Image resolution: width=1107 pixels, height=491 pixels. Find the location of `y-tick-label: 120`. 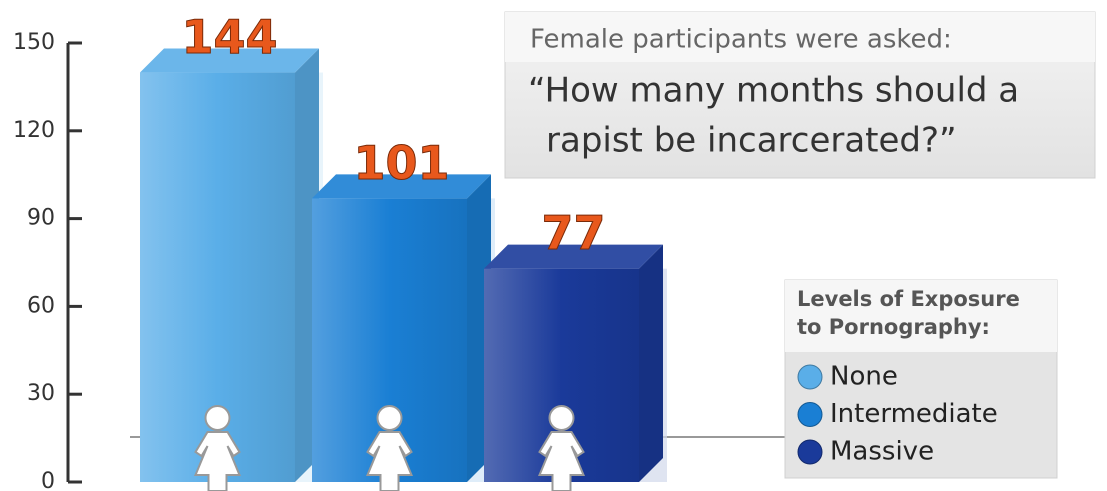

y-tick-label: 120 is located at coordinates (34, 130).